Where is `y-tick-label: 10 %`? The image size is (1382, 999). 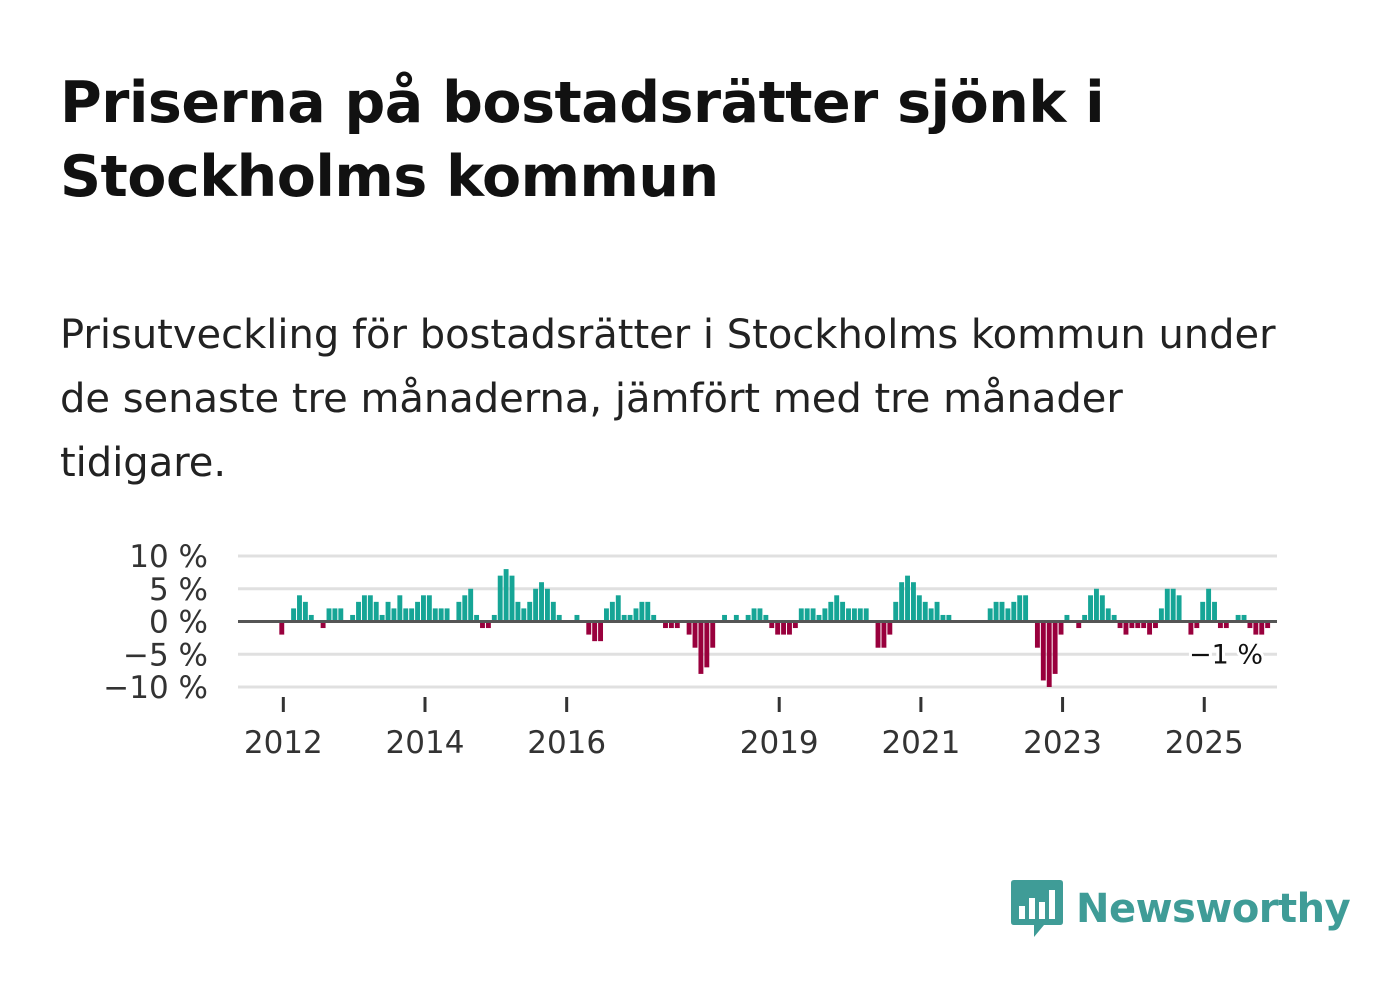 y-tick-label: 10 % is located at coordinates (168, 557).